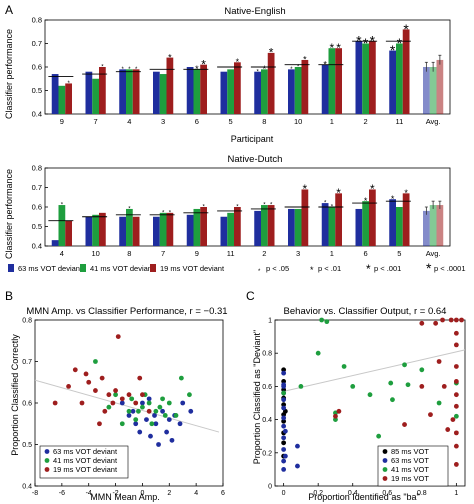 The image size is (474, 504). Describe the element at coordinates (231, 121) in the screenshot. I see `x-tick-label: 5` at that location.